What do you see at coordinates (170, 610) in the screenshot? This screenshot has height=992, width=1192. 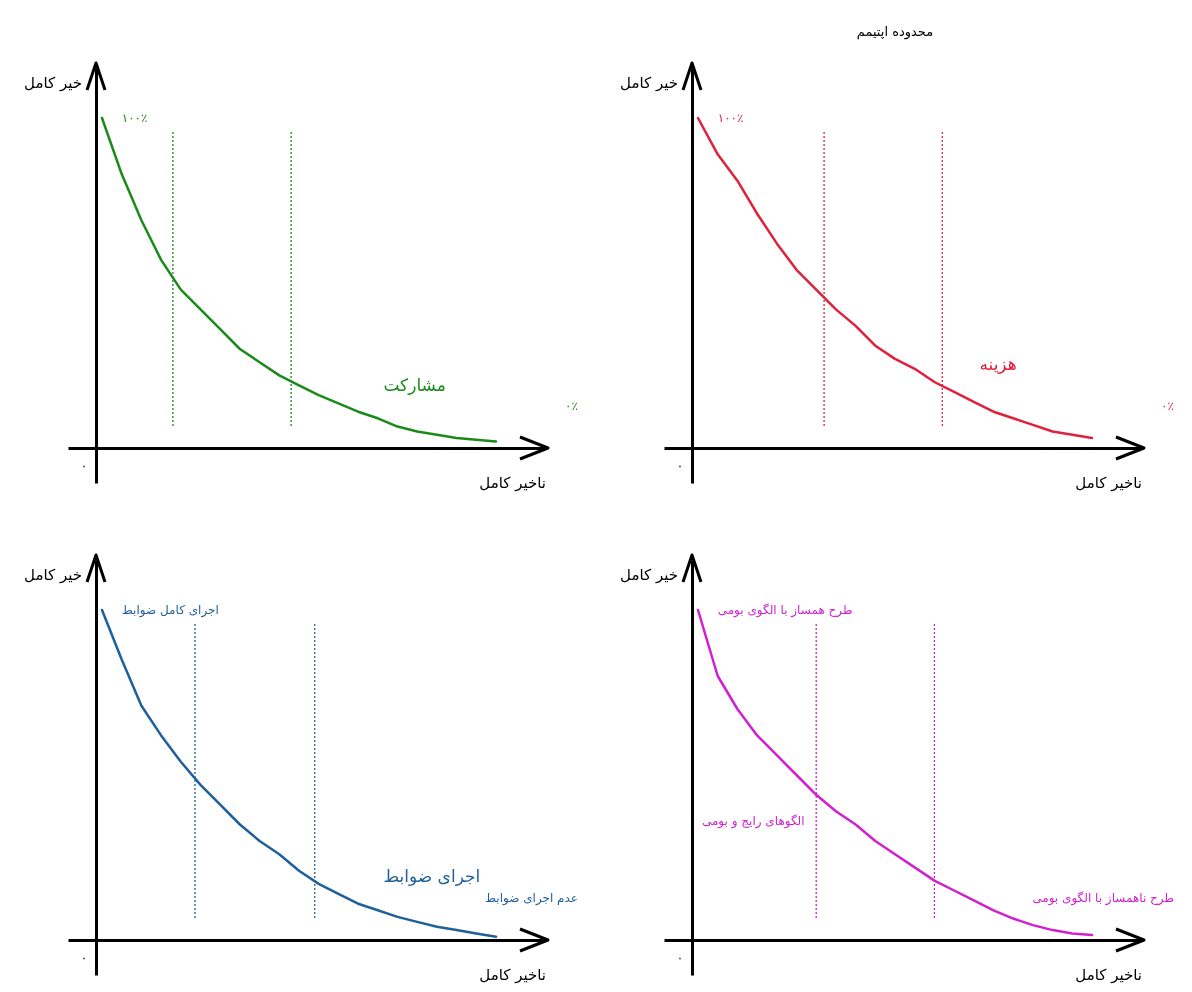 I see `annotation: اجرای کامل ضوابط` at bounding box center [170, 610].